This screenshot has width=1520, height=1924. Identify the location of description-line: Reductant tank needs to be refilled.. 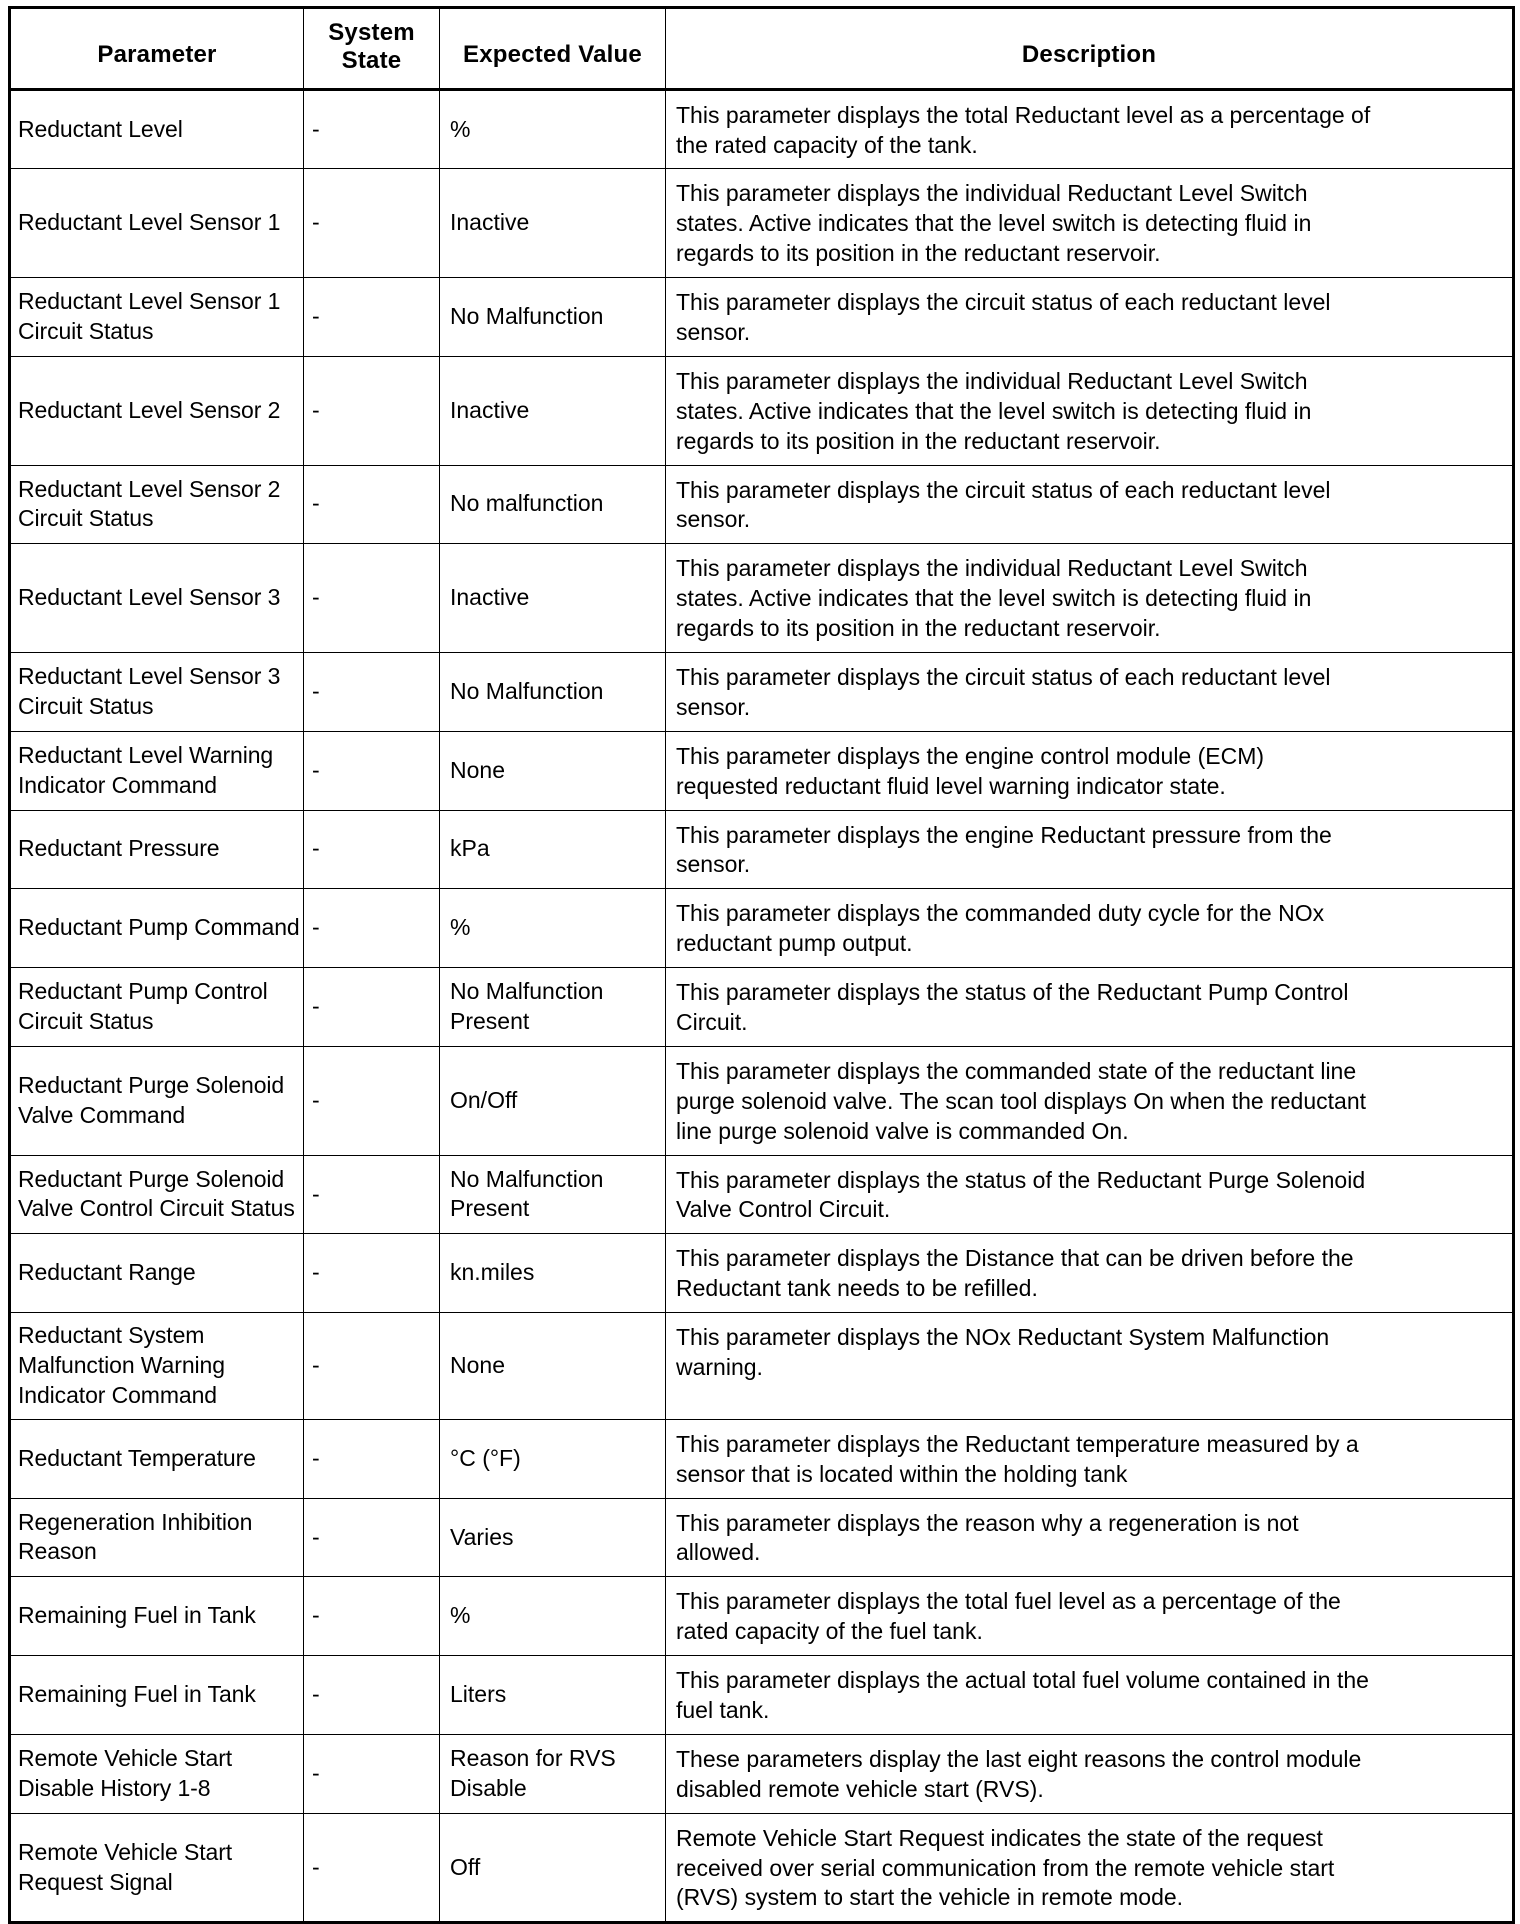
(857, 1288).